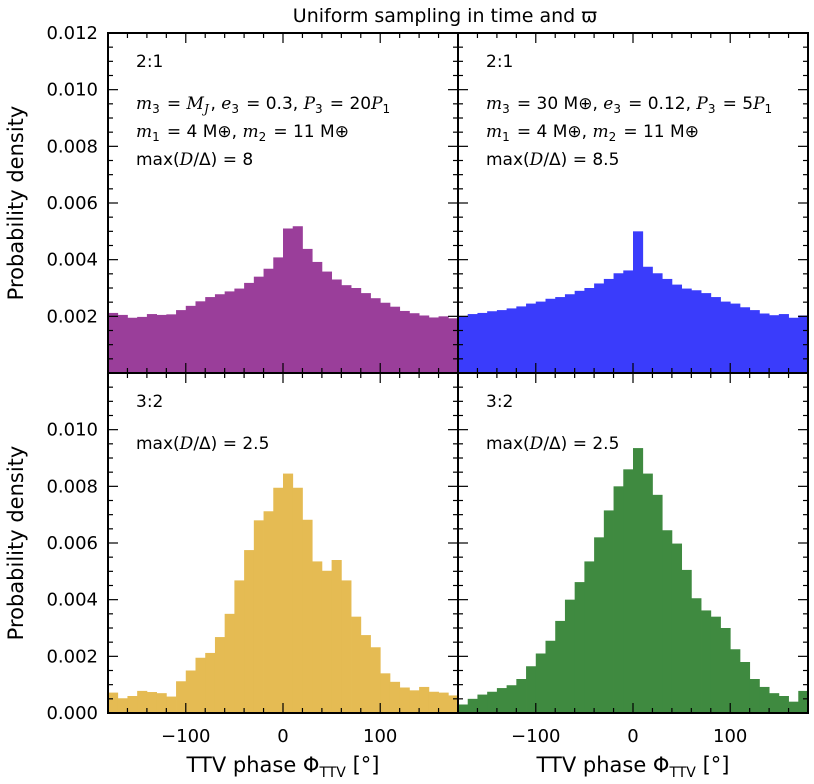 This screenshot has height=784, width=814. Describe the element at coordinates (264, 105) in the screenshot. I see `annotation-text: m3 = MJ , e3 = 0.3, P3 = 20P1` at that location.